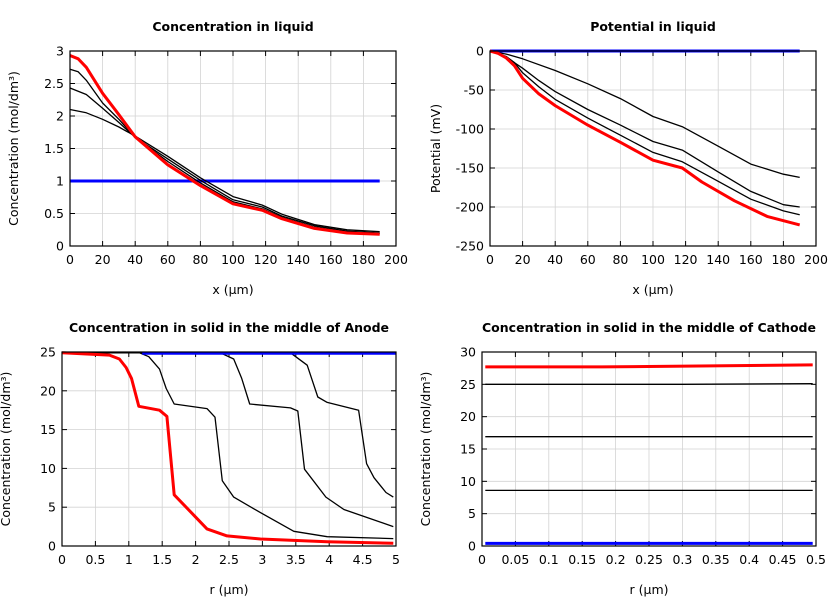  I want to click on x-tick-label: 20, so click(103, 259).